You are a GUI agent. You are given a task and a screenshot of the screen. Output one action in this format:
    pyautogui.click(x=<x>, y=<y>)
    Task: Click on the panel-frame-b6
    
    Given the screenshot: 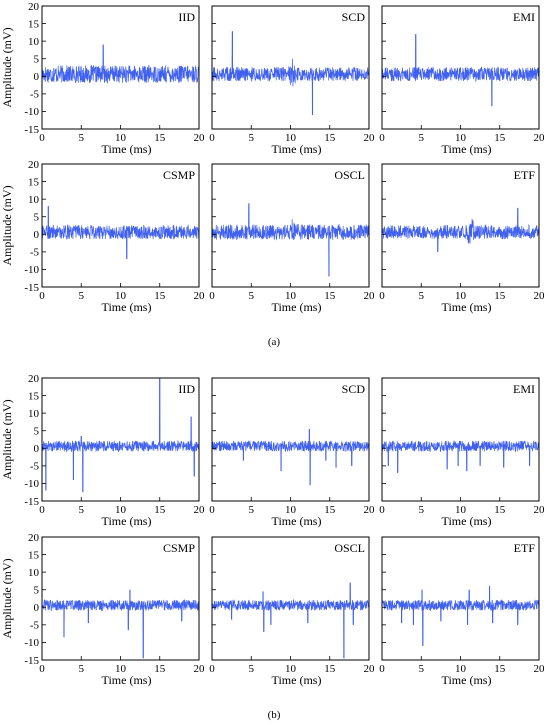 What is the action you would take?
    pyautogui.click(x=460, y=598)
    